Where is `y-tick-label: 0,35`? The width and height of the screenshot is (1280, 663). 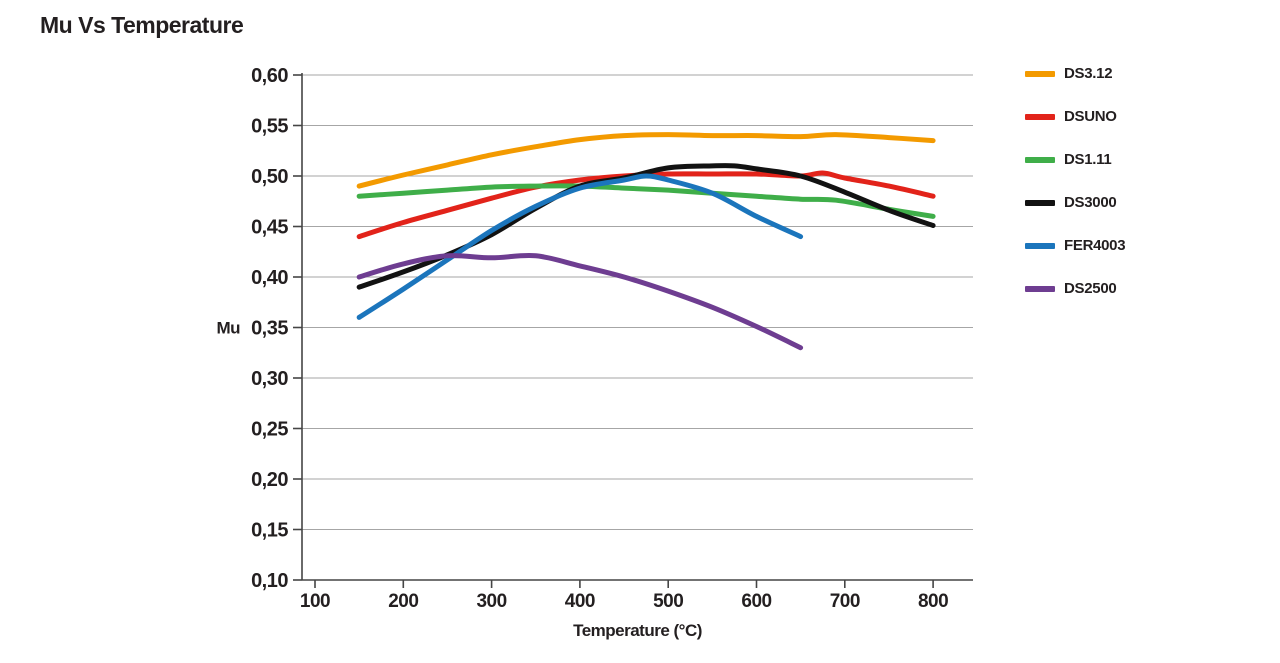
y-tick-label: 0,35 is located at coordinates (269, 329).